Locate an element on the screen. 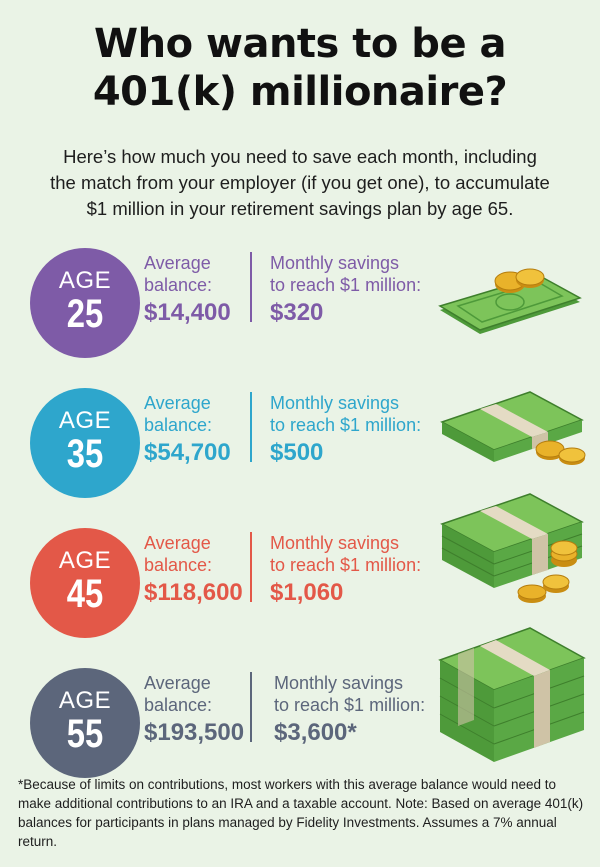 This screenshot has height=867, width=600. title-line-2: 401(k) millionaire? is located at coordinates (300, 92).